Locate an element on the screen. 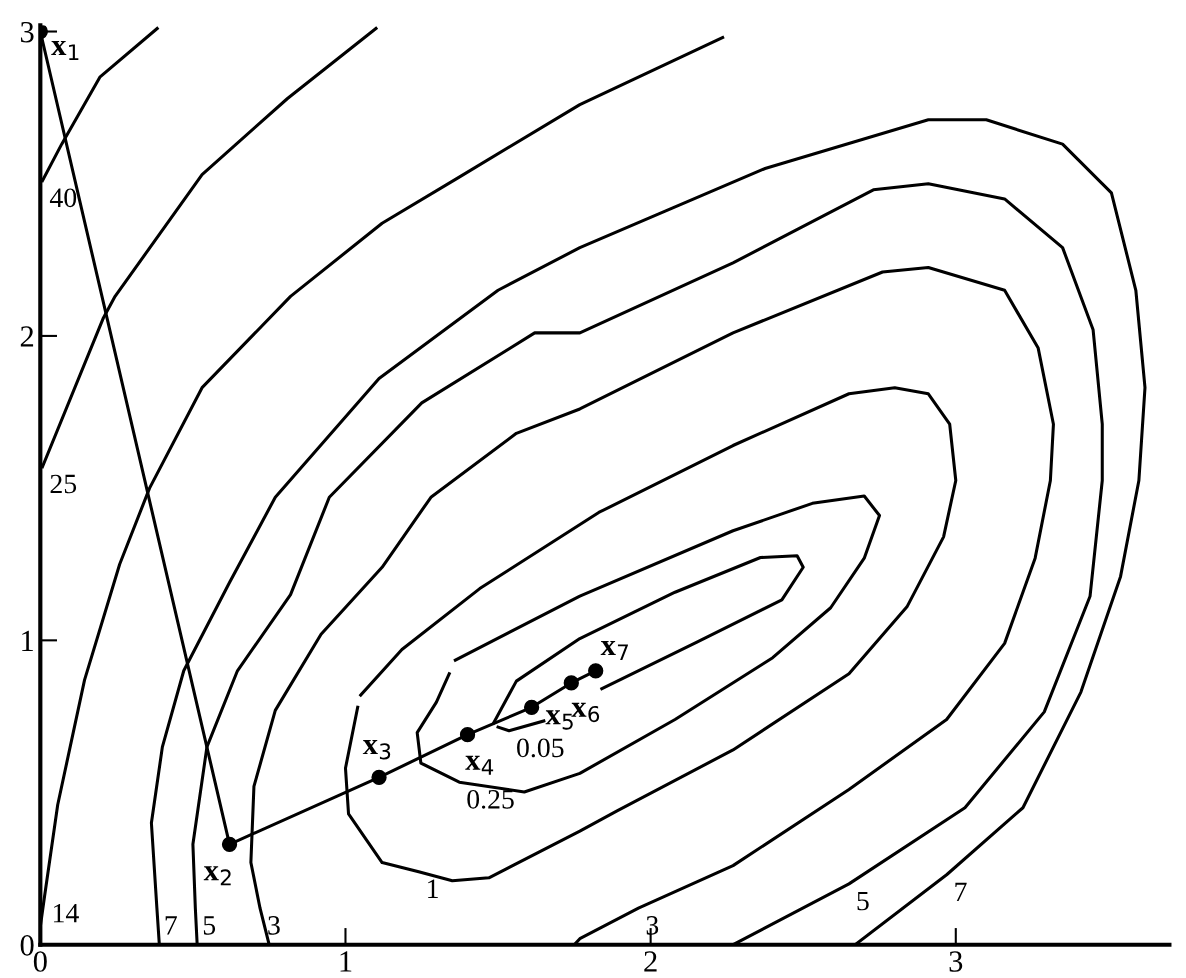 Image resolution: width=1186 pixels, height=978 pixels. annotation: 0.05 is located at coordinates (540, 748).